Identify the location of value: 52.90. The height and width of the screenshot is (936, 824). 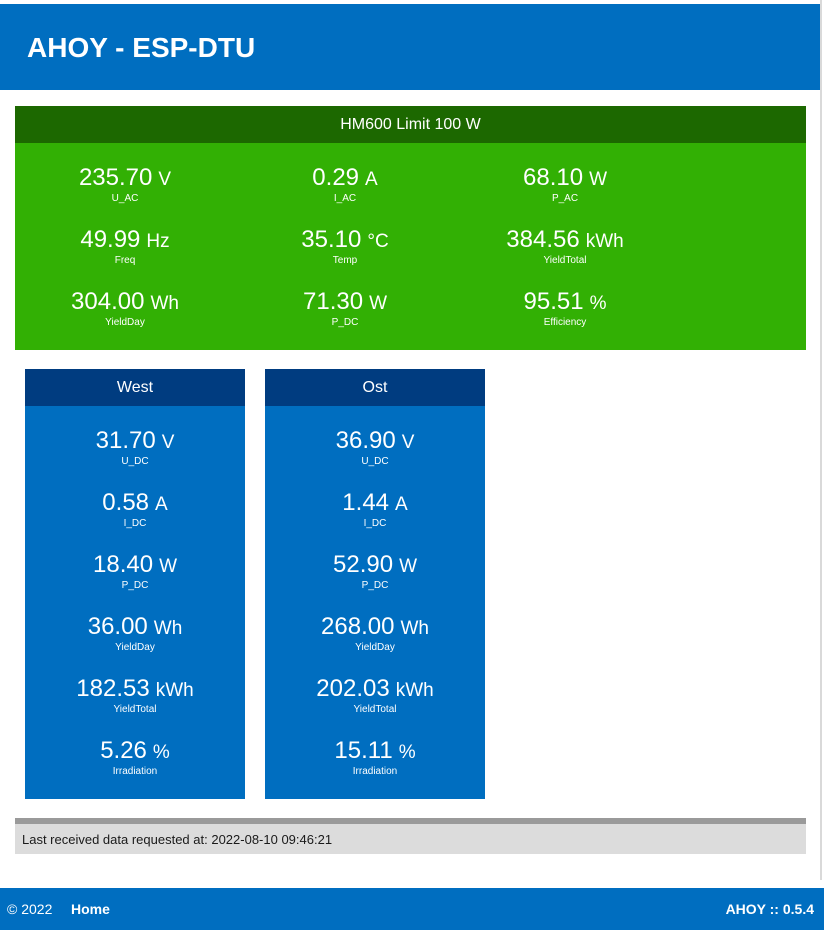
(363, 564).